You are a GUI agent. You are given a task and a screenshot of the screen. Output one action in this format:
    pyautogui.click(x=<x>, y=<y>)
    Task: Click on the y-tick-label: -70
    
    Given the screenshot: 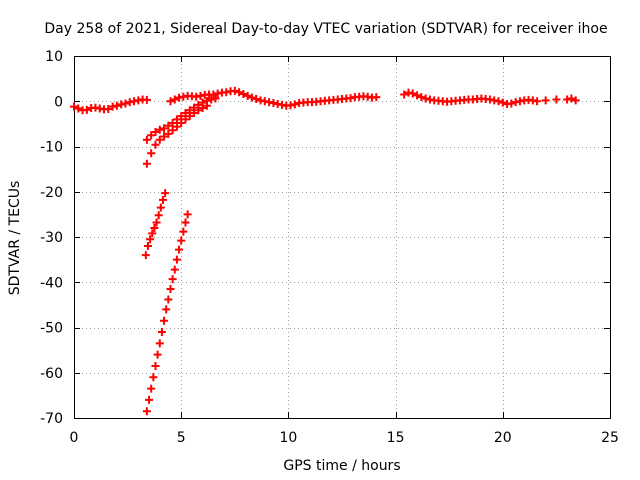 What is the action you would take?
    pyautogui.click(x=51, y=419)
    